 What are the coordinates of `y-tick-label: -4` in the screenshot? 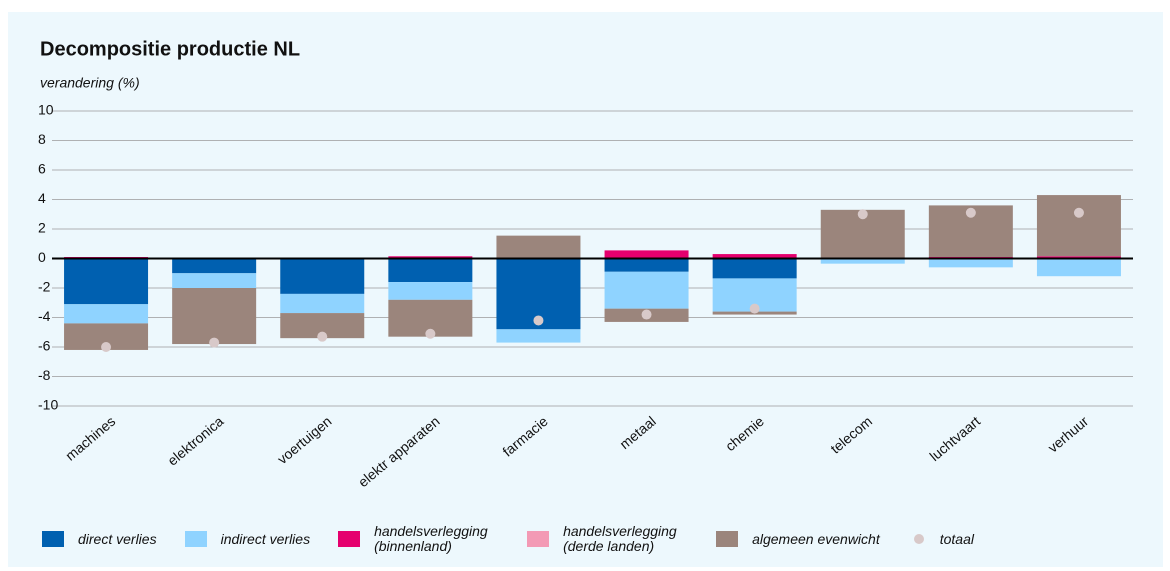 It's located at (44, 316).